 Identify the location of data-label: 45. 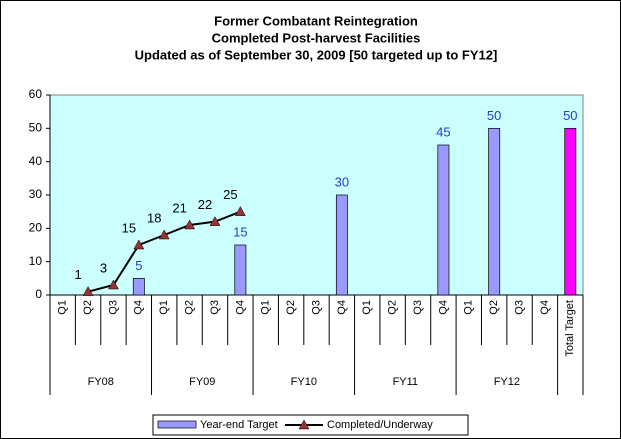
(443, 131).